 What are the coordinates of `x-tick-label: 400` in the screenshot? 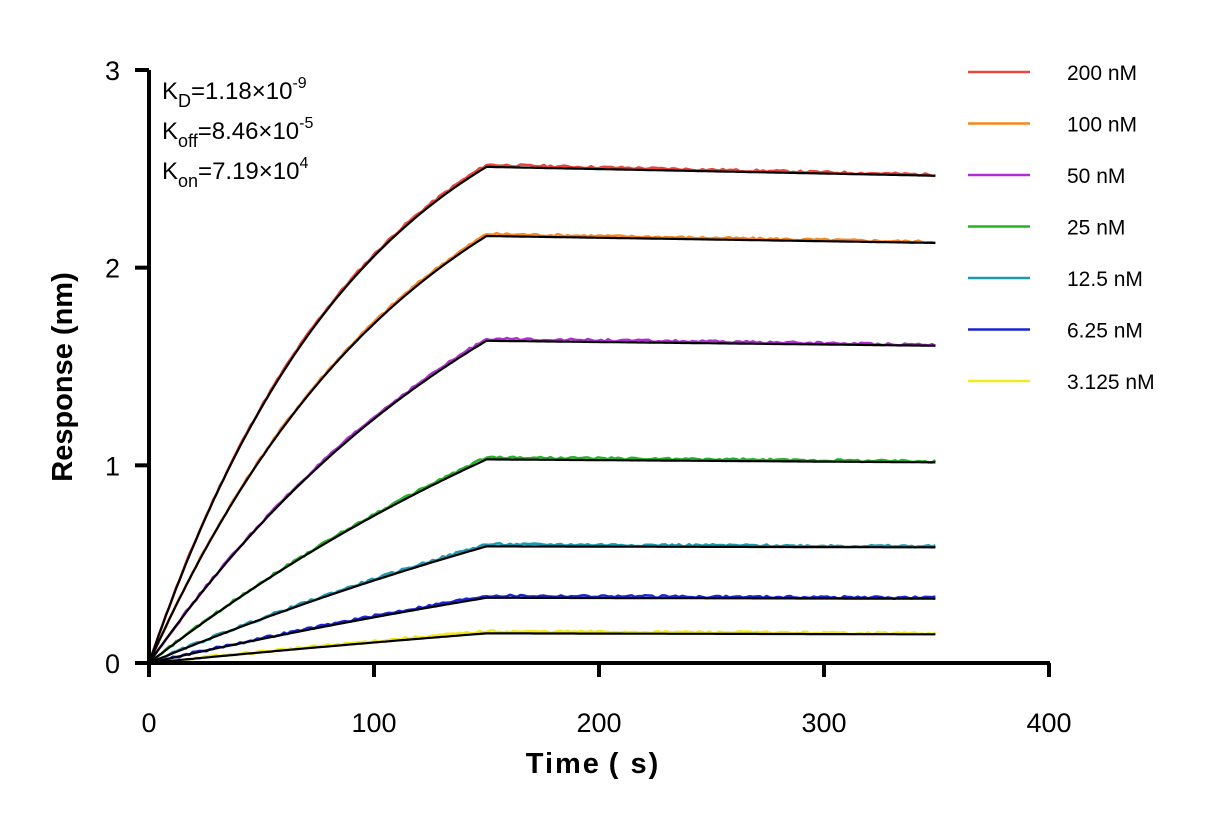 It's located at (1048, 723).